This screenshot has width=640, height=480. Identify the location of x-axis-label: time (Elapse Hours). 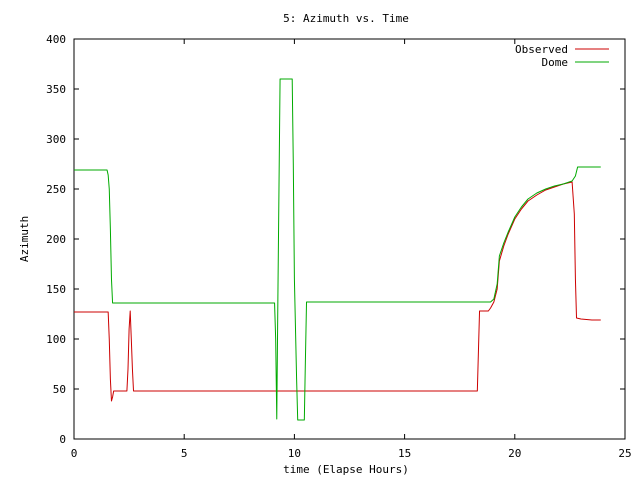
(346, 469).